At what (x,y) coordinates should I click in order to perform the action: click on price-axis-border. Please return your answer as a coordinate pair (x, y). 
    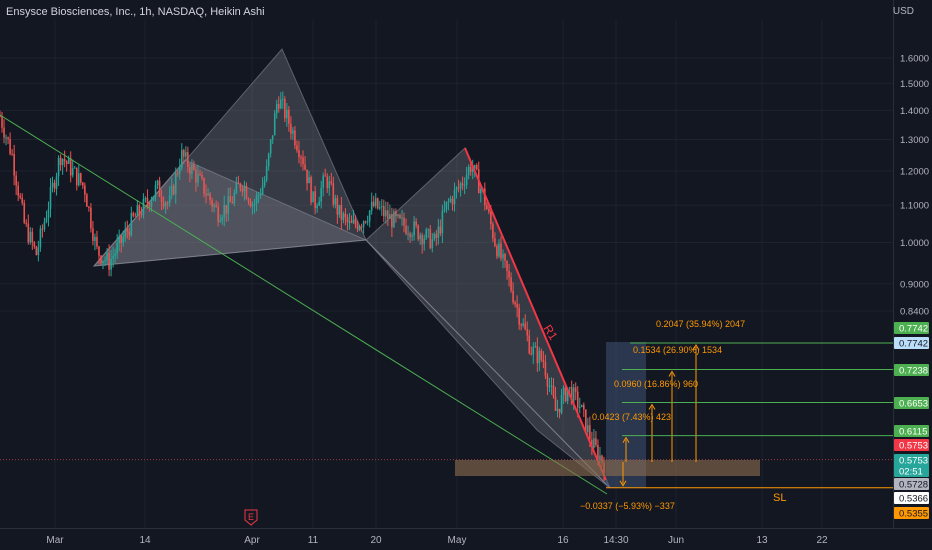
    Looking at the image, I should click on (893, 264).